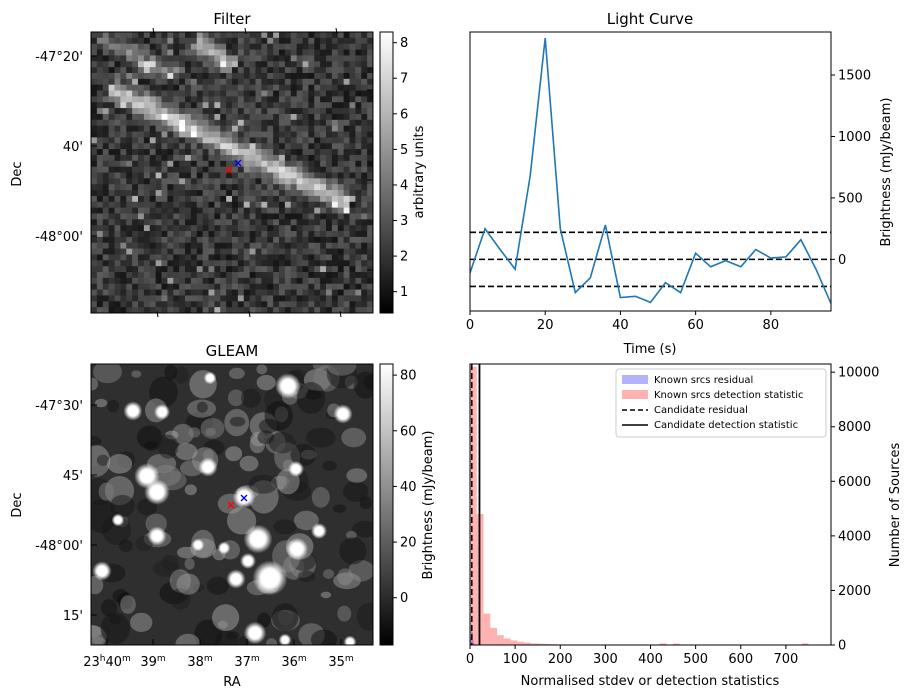 Image resolution: width=913 pixels, height=699 pixels. Describe the element at coordinates (703, 380) in the screenshot. I see `legend-label-residual: Known srcs residual` at that location.